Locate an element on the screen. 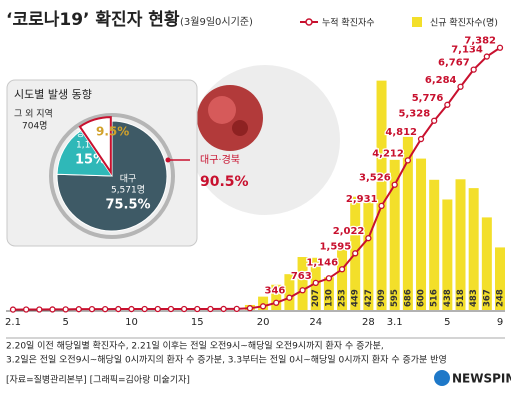 This screenshot has height=400, width=511. point-label: 2,931 is located at coordinates (362, 199).